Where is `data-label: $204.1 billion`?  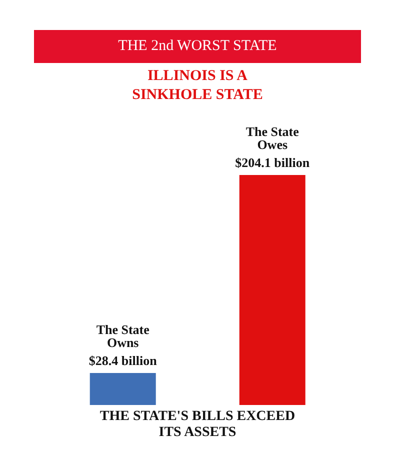 data-label: $204.1 billion is located at coordinates (272, 162).